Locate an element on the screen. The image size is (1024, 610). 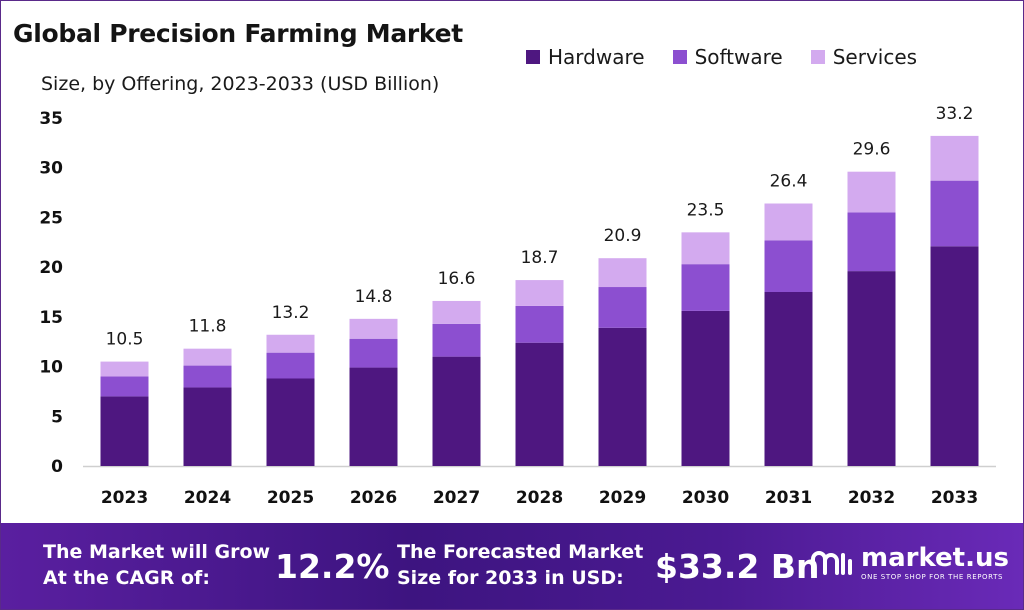
legend-swatch-software is located at coordinates (679, 57).